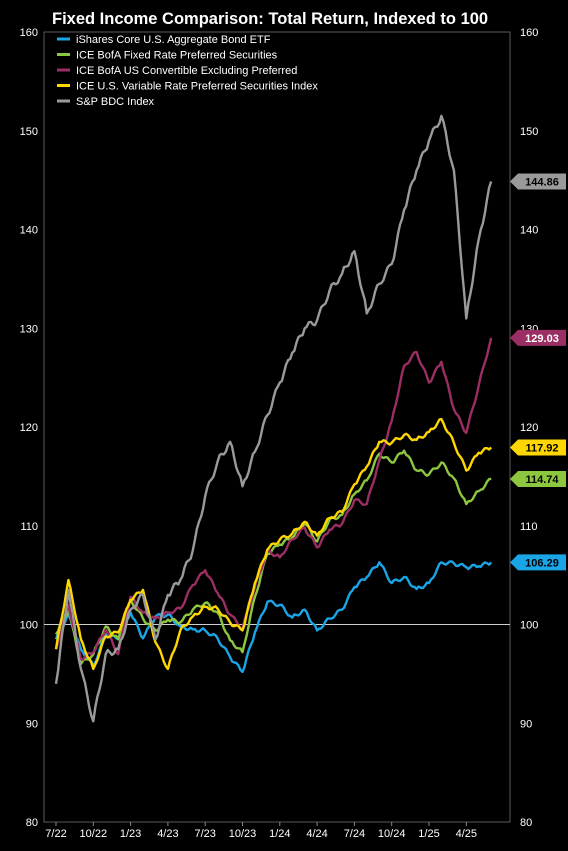  I want to click on y-tick-label-left: 130, so click(29, 329).